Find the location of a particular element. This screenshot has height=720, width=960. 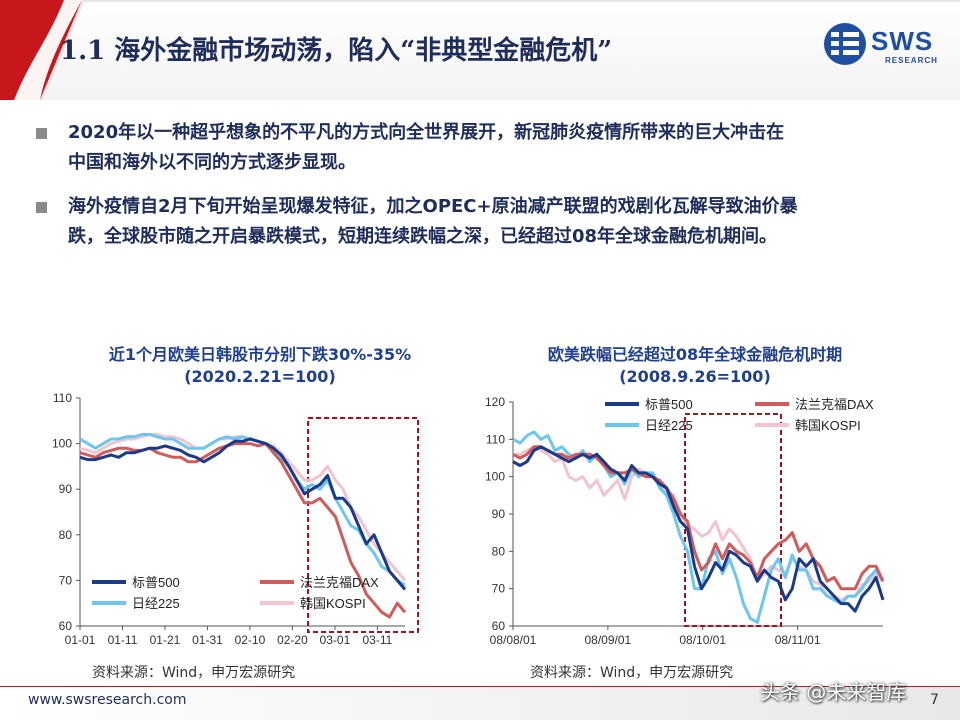

bullet-line: 中国和海外以不同的方式逐步显现。 is located at coordinates (212, 162).